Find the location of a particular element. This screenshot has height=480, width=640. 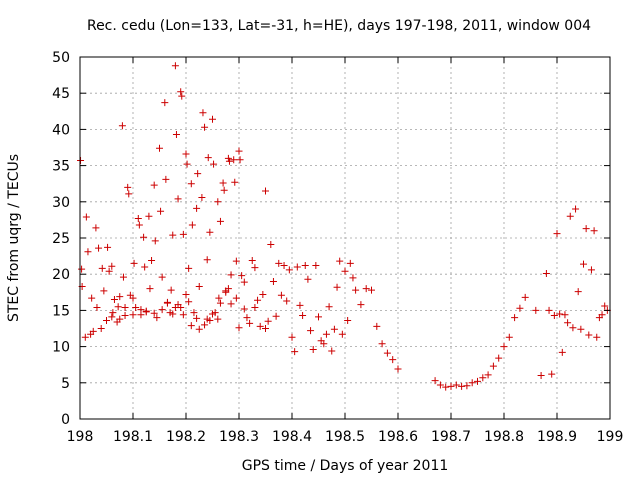

x-tick-label: 198.9 is located at coordinates (557, 437).